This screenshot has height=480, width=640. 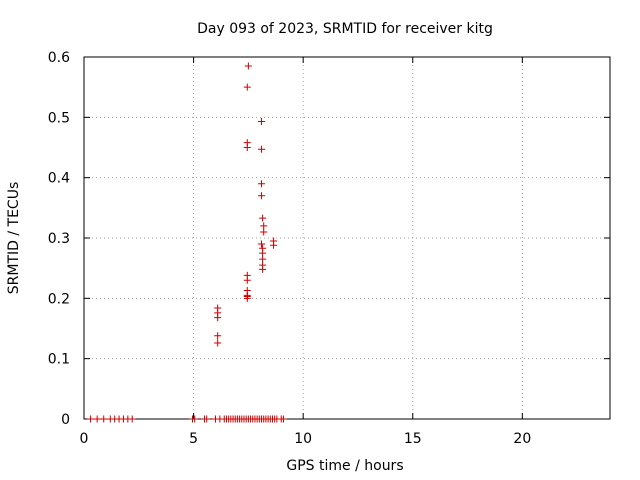 I want to click on x-tick-label: 0, so click(x=84, y=439).